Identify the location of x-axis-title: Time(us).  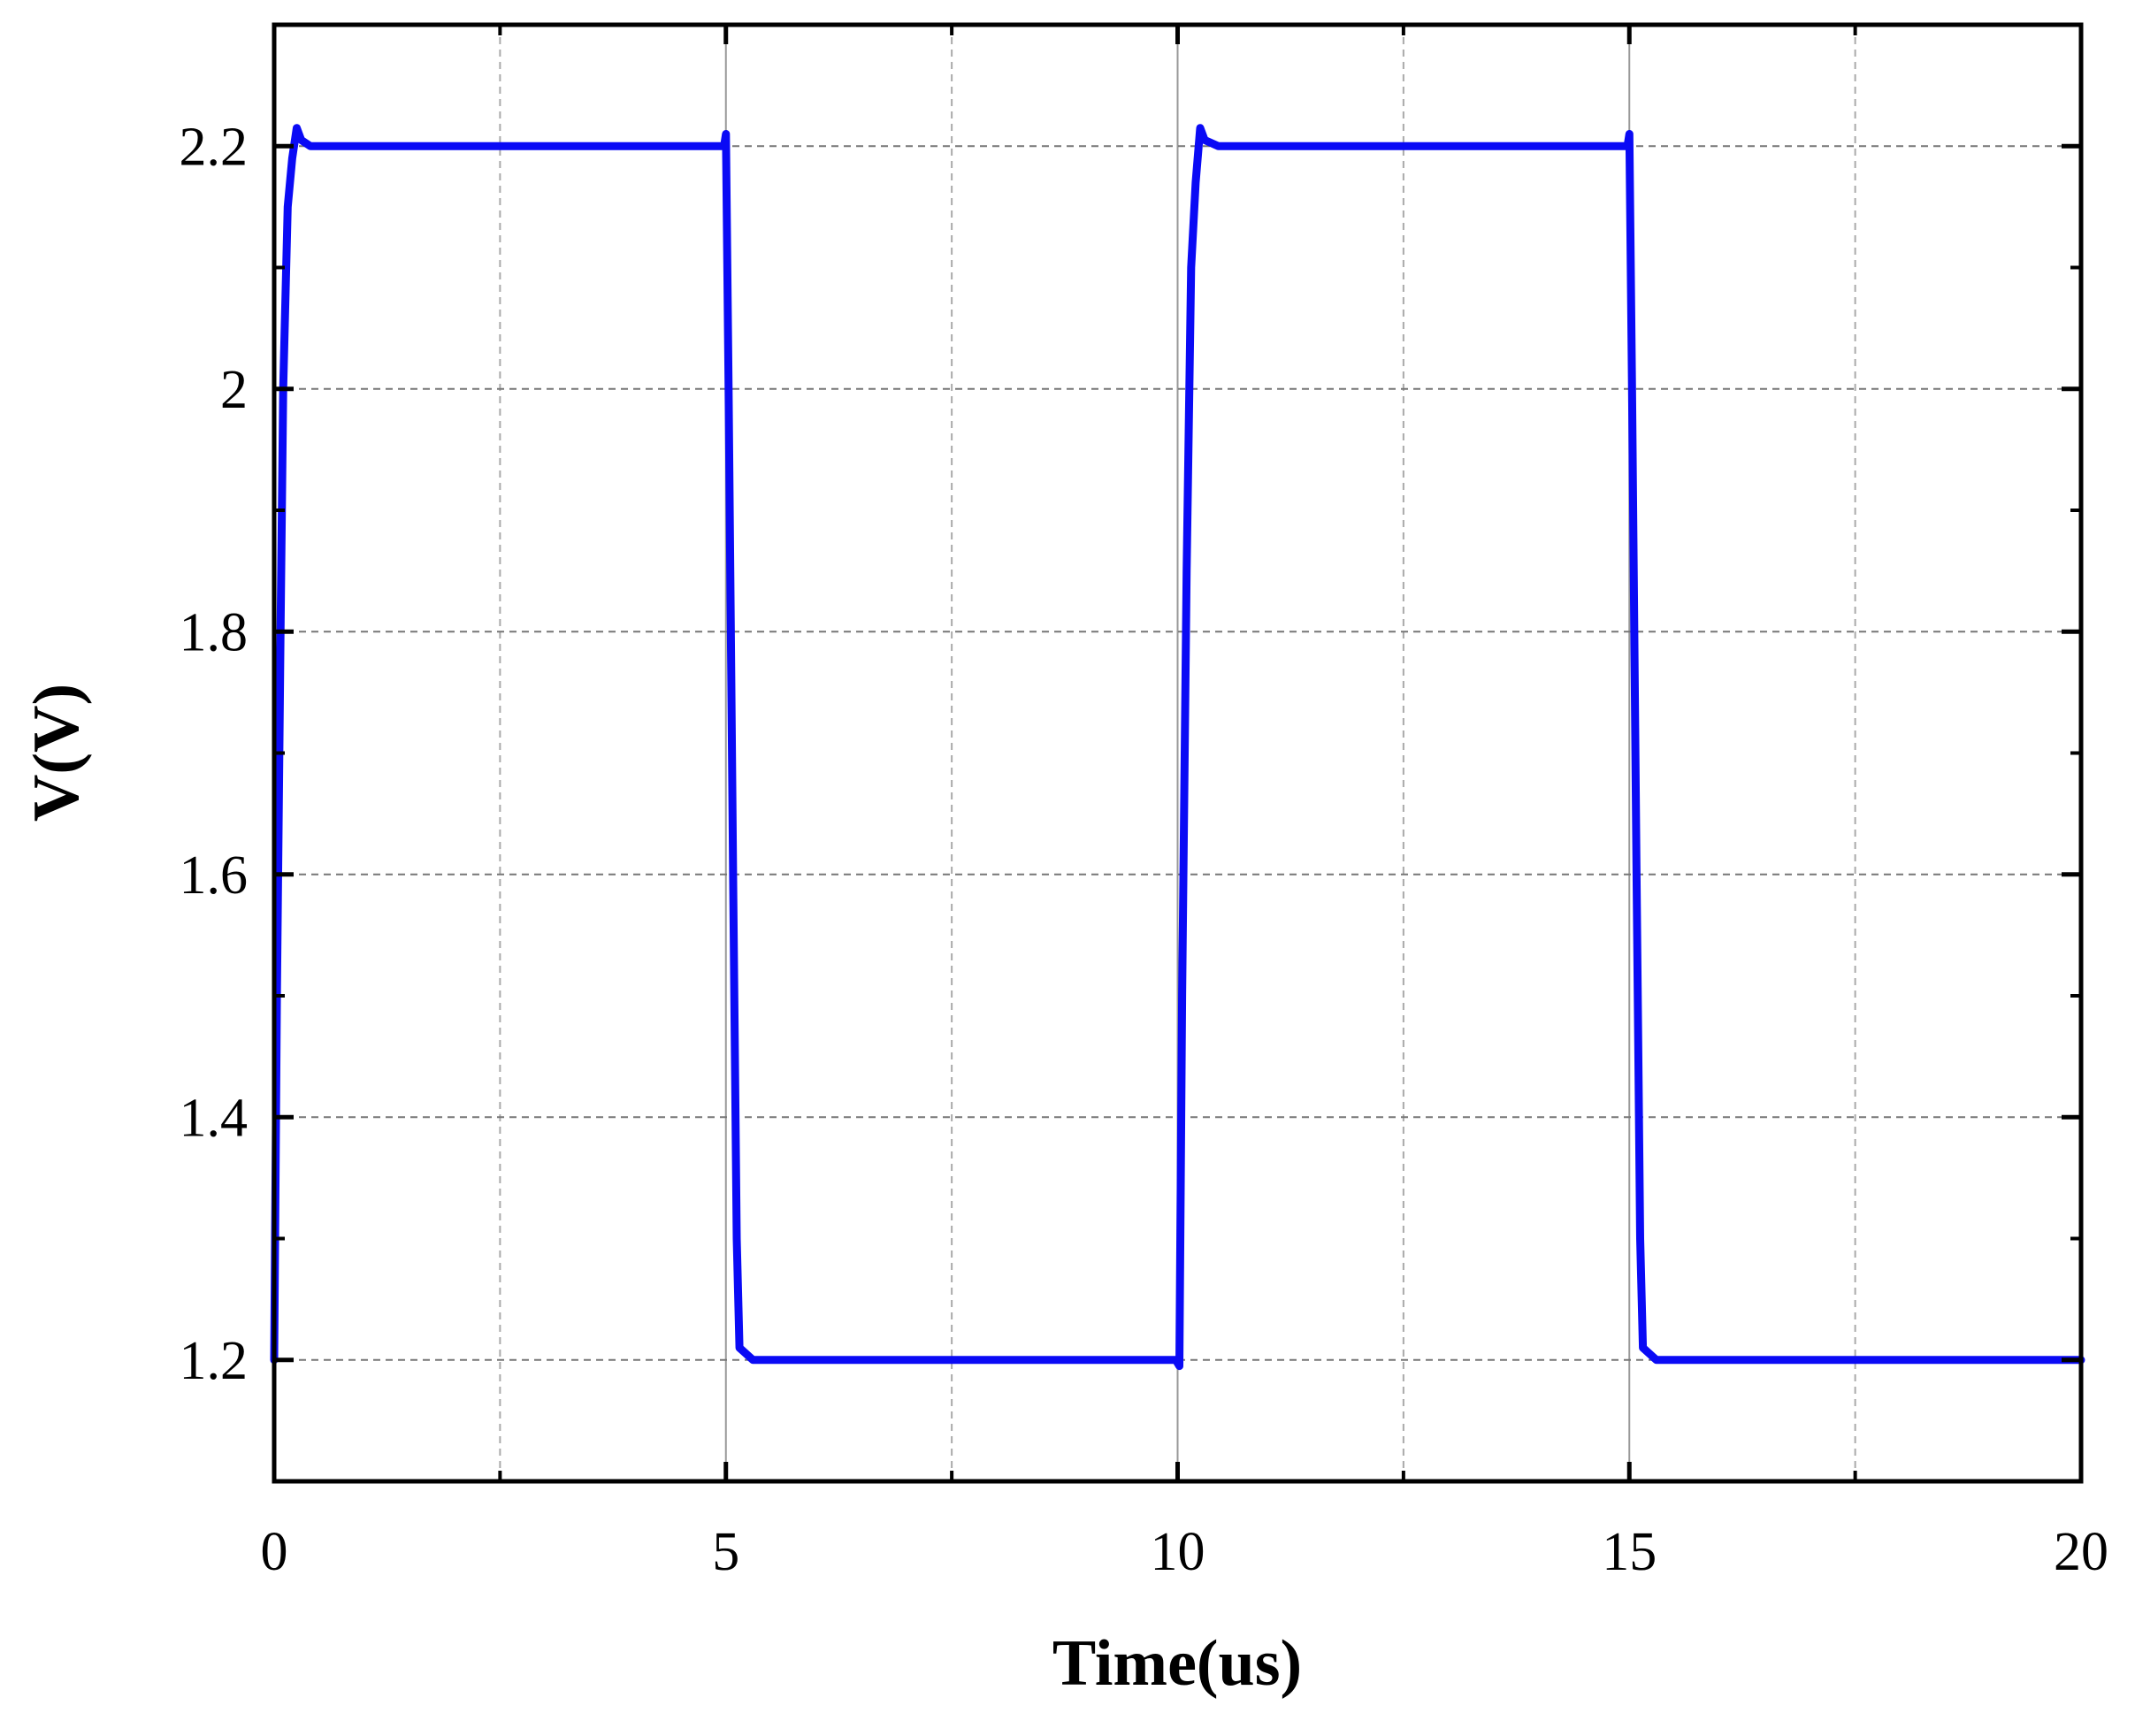
(1177, 1663).